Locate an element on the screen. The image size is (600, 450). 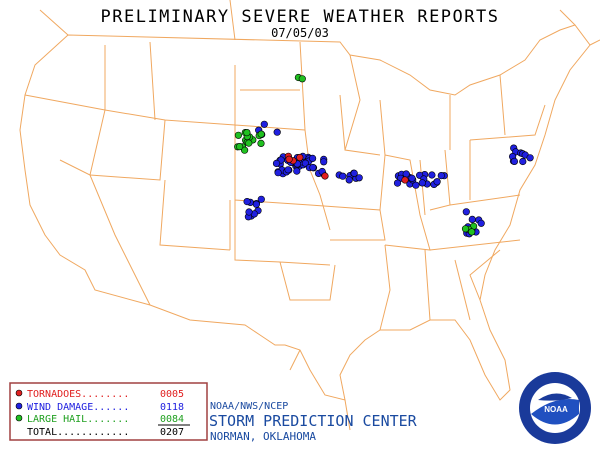
legend-box is located at coordinates (108, 411).